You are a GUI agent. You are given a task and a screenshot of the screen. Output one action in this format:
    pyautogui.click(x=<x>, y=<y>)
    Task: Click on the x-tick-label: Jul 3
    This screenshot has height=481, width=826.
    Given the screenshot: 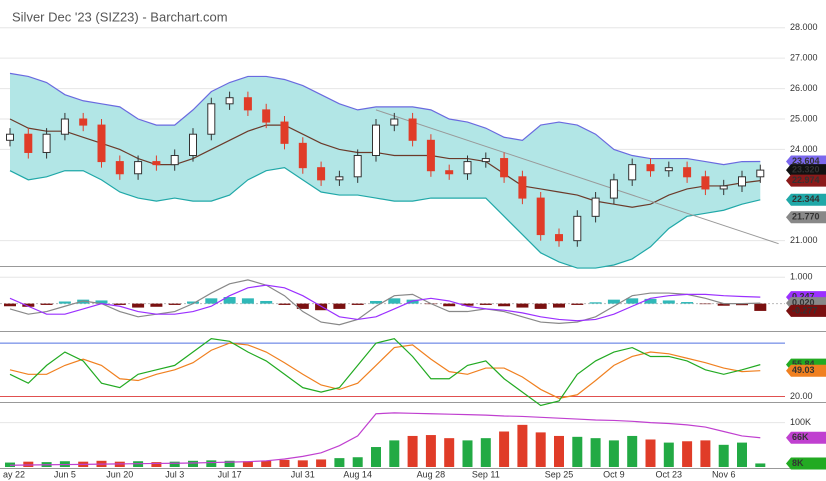 What is the action you would take?
    pyautogui.click(x=174, y=474)
    